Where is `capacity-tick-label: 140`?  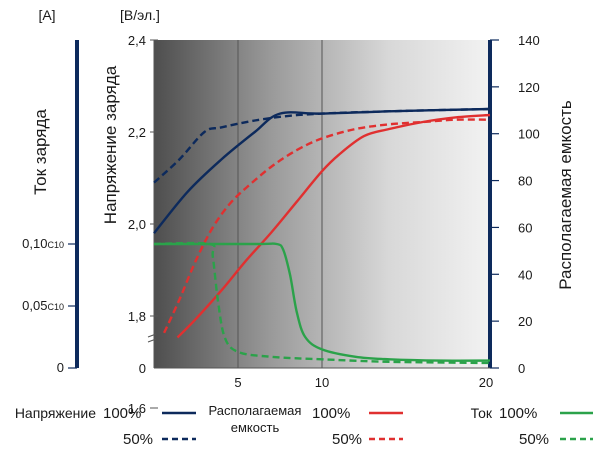 capacity-tick-label: 140 is located at coordinates (529, 40).